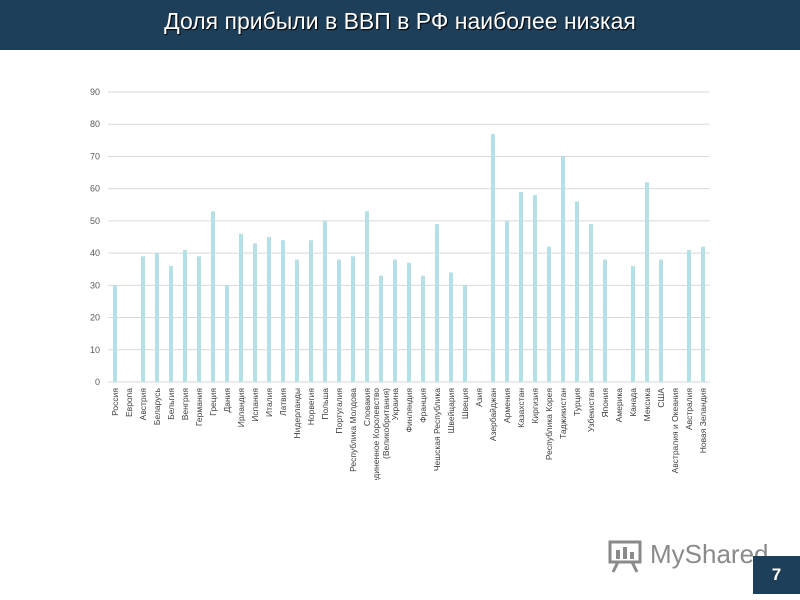 Image resolution: width=800 pixels, height=600 pixels. Describe the element at coordinates (95, 253) in the screenshot. I see `y-tick-label: 40` at that location.